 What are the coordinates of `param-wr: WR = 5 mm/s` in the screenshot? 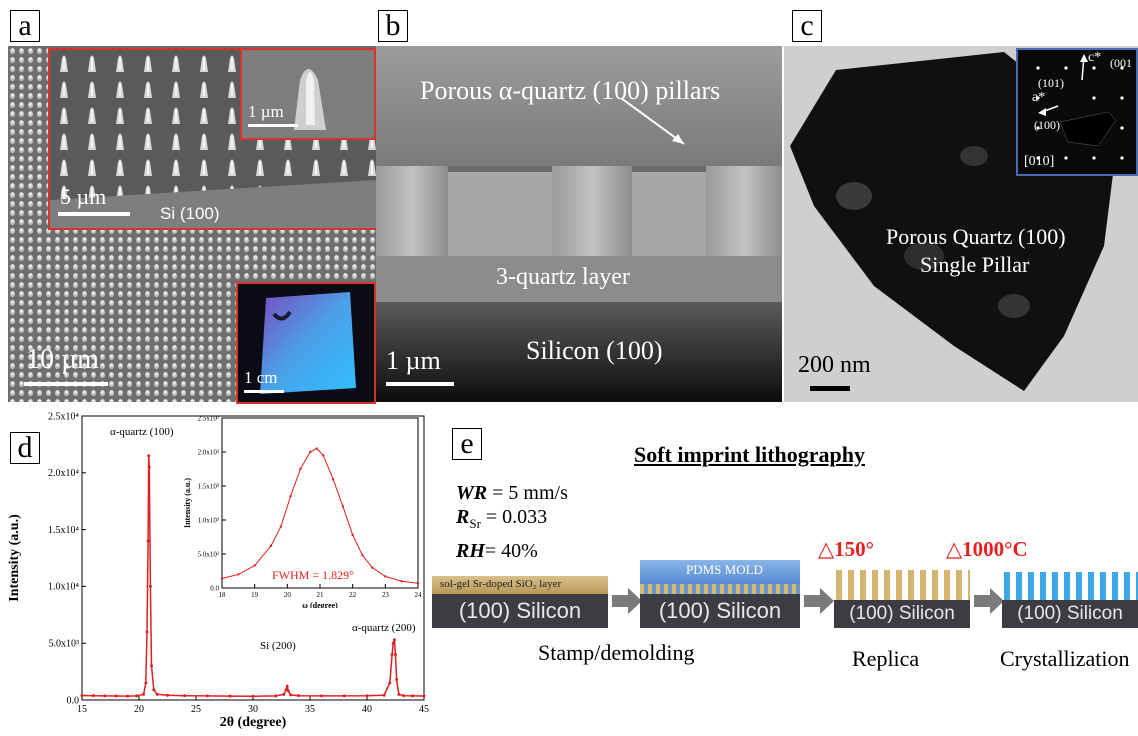 It's located at (512, 493).